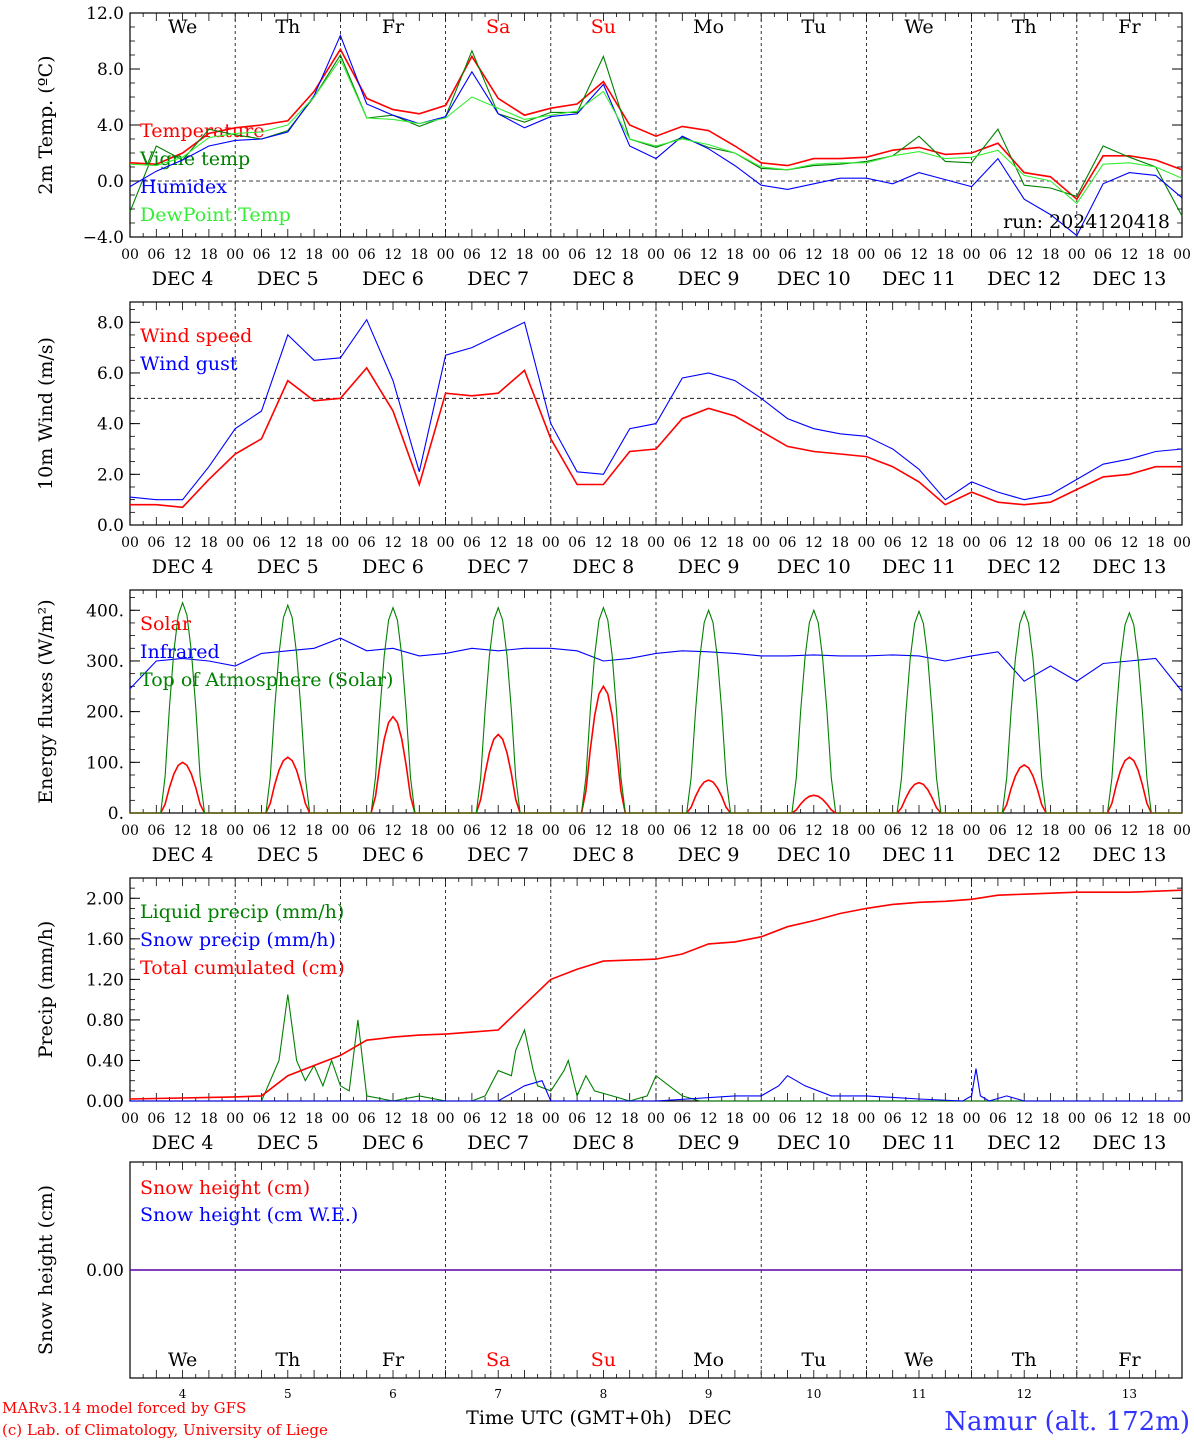  Describe the element at coordinates (124, 1408) in the screenshot. I see `credit-line-1: MARv3.14 model forced by GFS` at that location.